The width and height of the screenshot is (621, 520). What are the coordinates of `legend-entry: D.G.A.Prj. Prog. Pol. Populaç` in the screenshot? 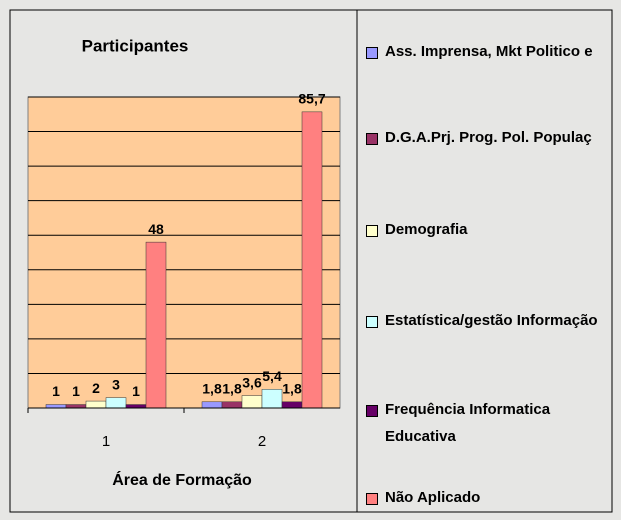 It's located at (486, 140).